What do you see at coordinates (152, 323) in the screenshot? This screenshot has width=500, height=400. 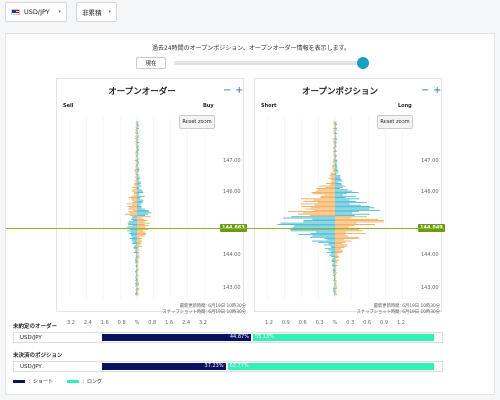 I see `x-tick: 0.8` at bounding box center [152, 323].